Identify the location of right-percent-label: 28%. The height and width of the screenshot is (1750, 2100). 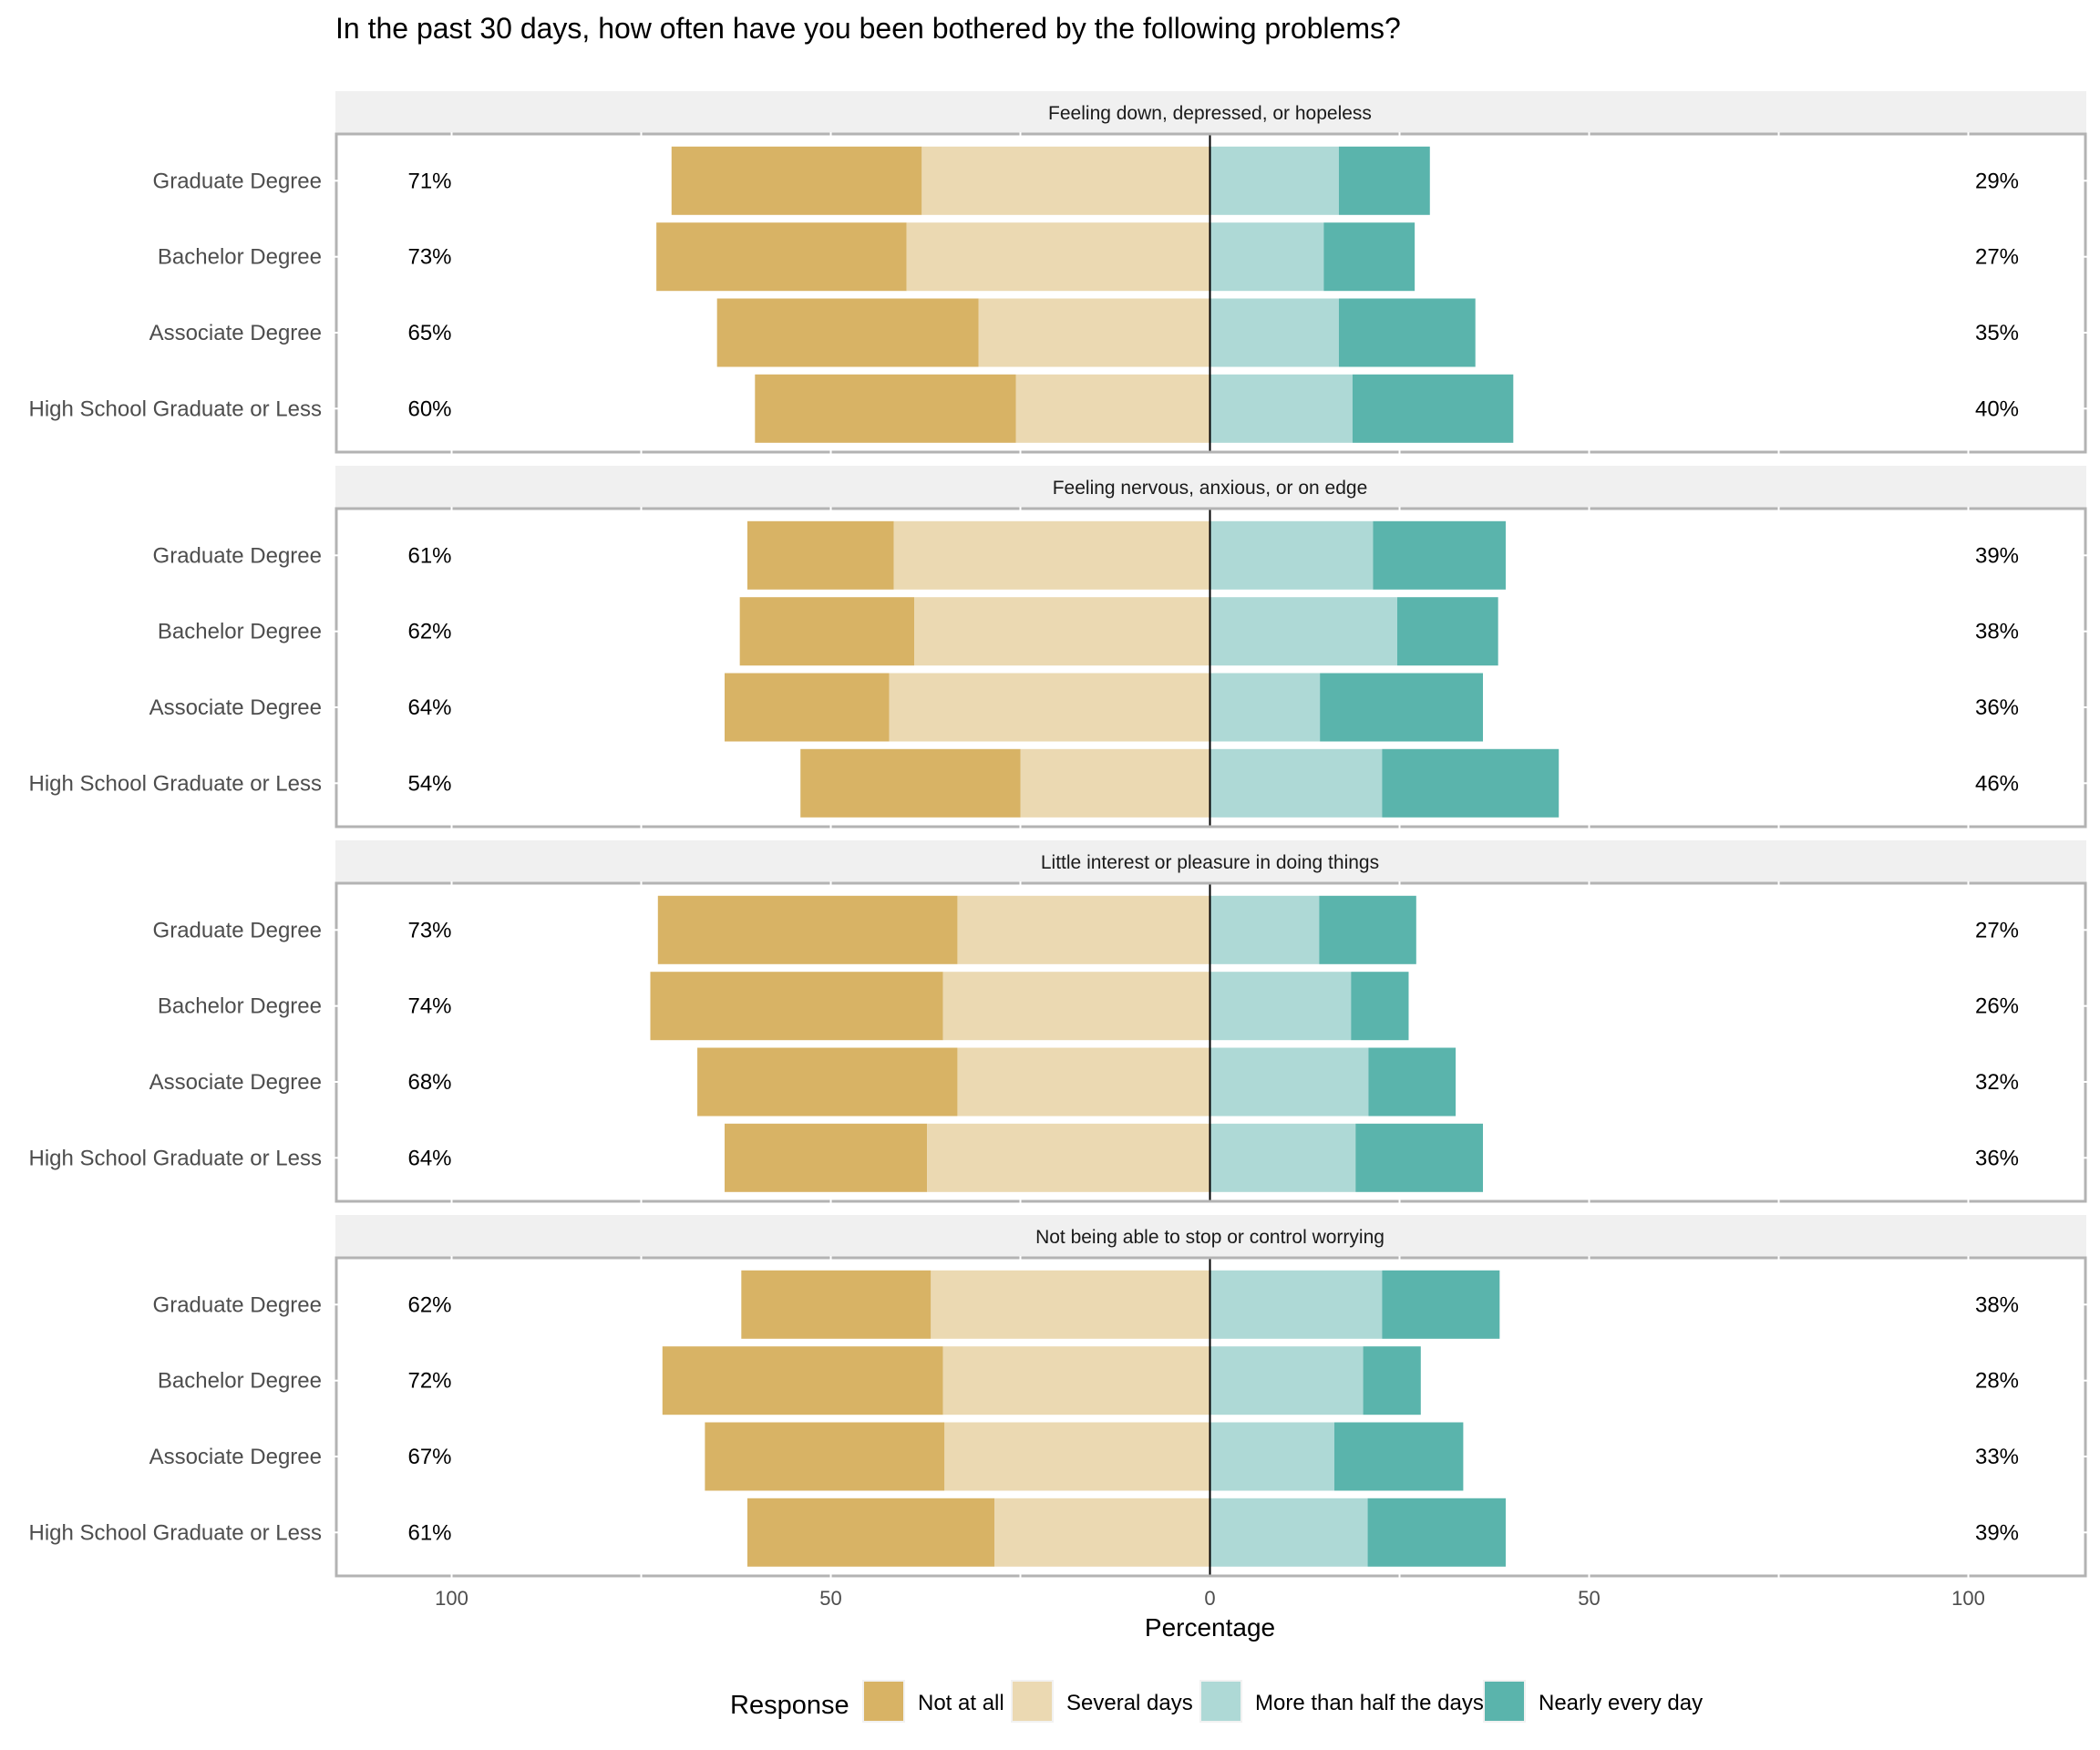
(1997, 1382).